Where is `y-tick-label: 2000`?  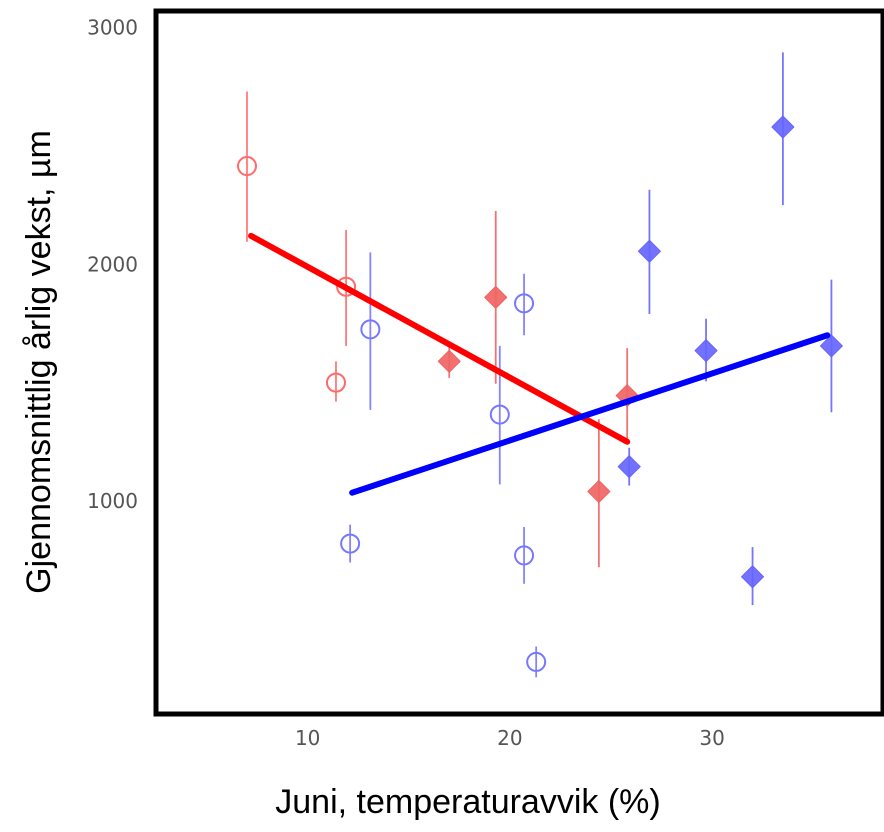
y-tick-label: 2000 is located at coordinates (112, 264).